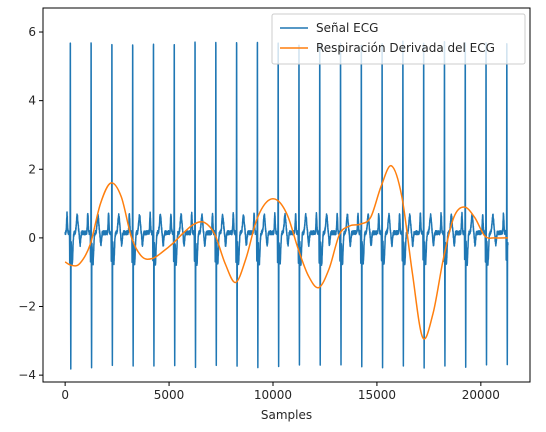 Image resolution: width=546 pixels, height=432 pixels. Describe the element at coordinates (273, 395) in the screenshot. I see `x-tick-label: 10000` at that location.